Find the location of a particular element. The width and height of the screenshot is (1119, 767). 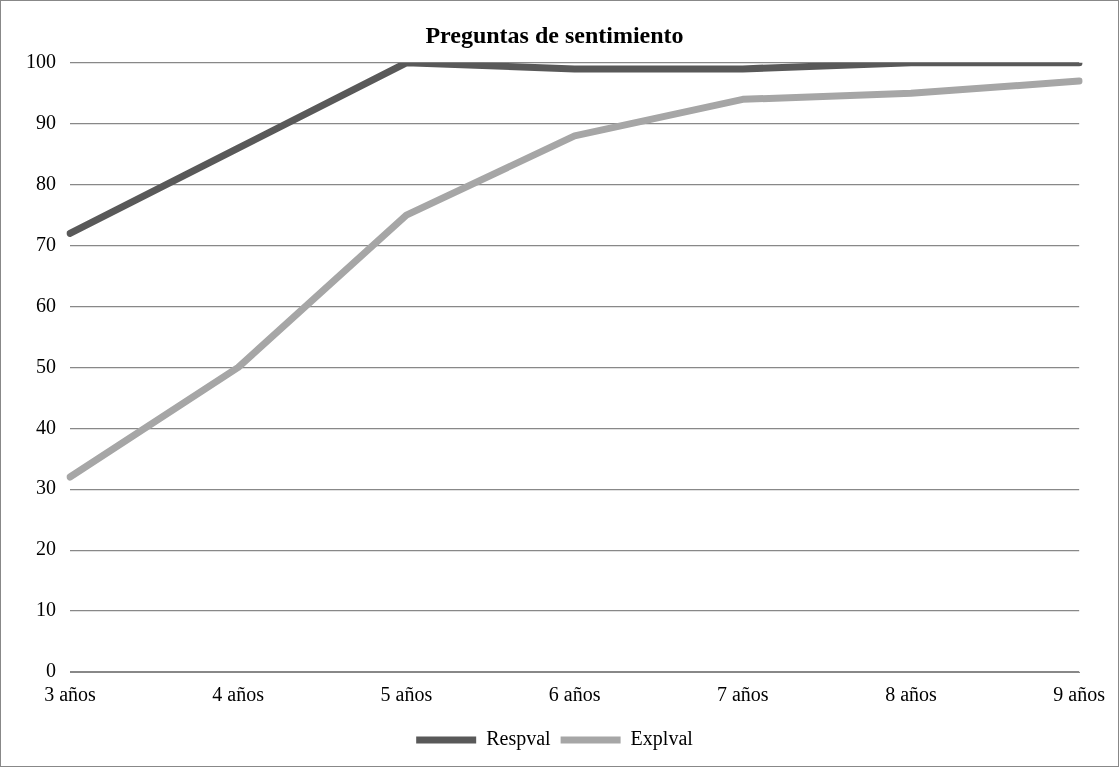

chart-title: Preguntas de sentimiento is located at coordinates (554, 34).